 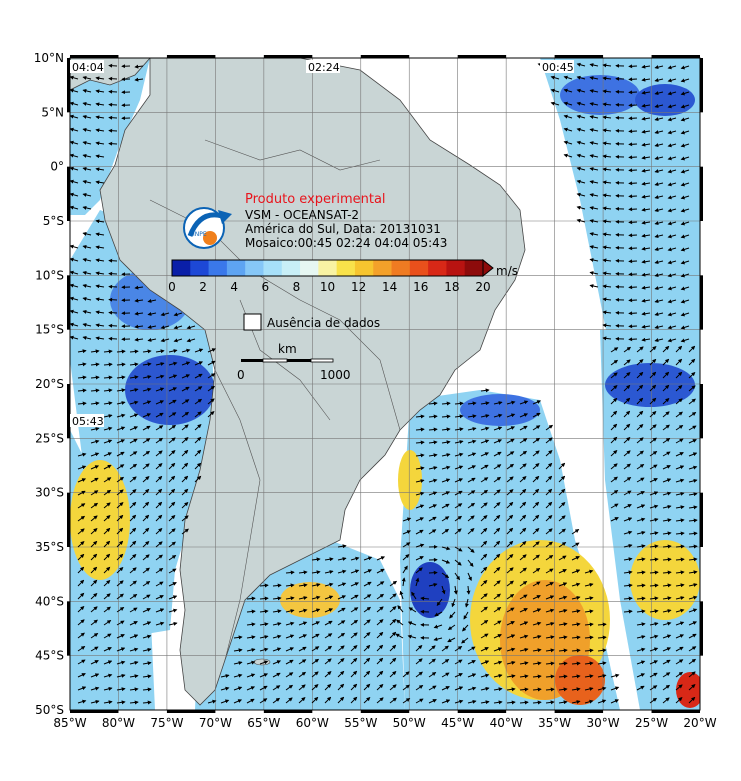 I want to click on lon-label: 60°W, so click(x=312, y=723).